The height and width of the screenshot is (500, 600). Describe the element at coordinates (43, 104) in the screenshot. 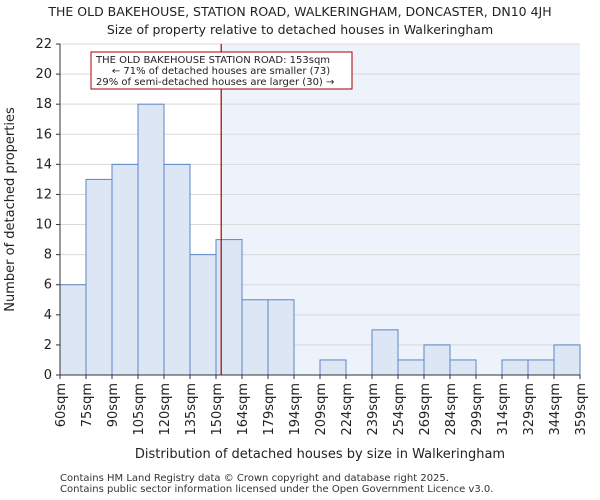

I see `y-tick-label: 18` at that location.